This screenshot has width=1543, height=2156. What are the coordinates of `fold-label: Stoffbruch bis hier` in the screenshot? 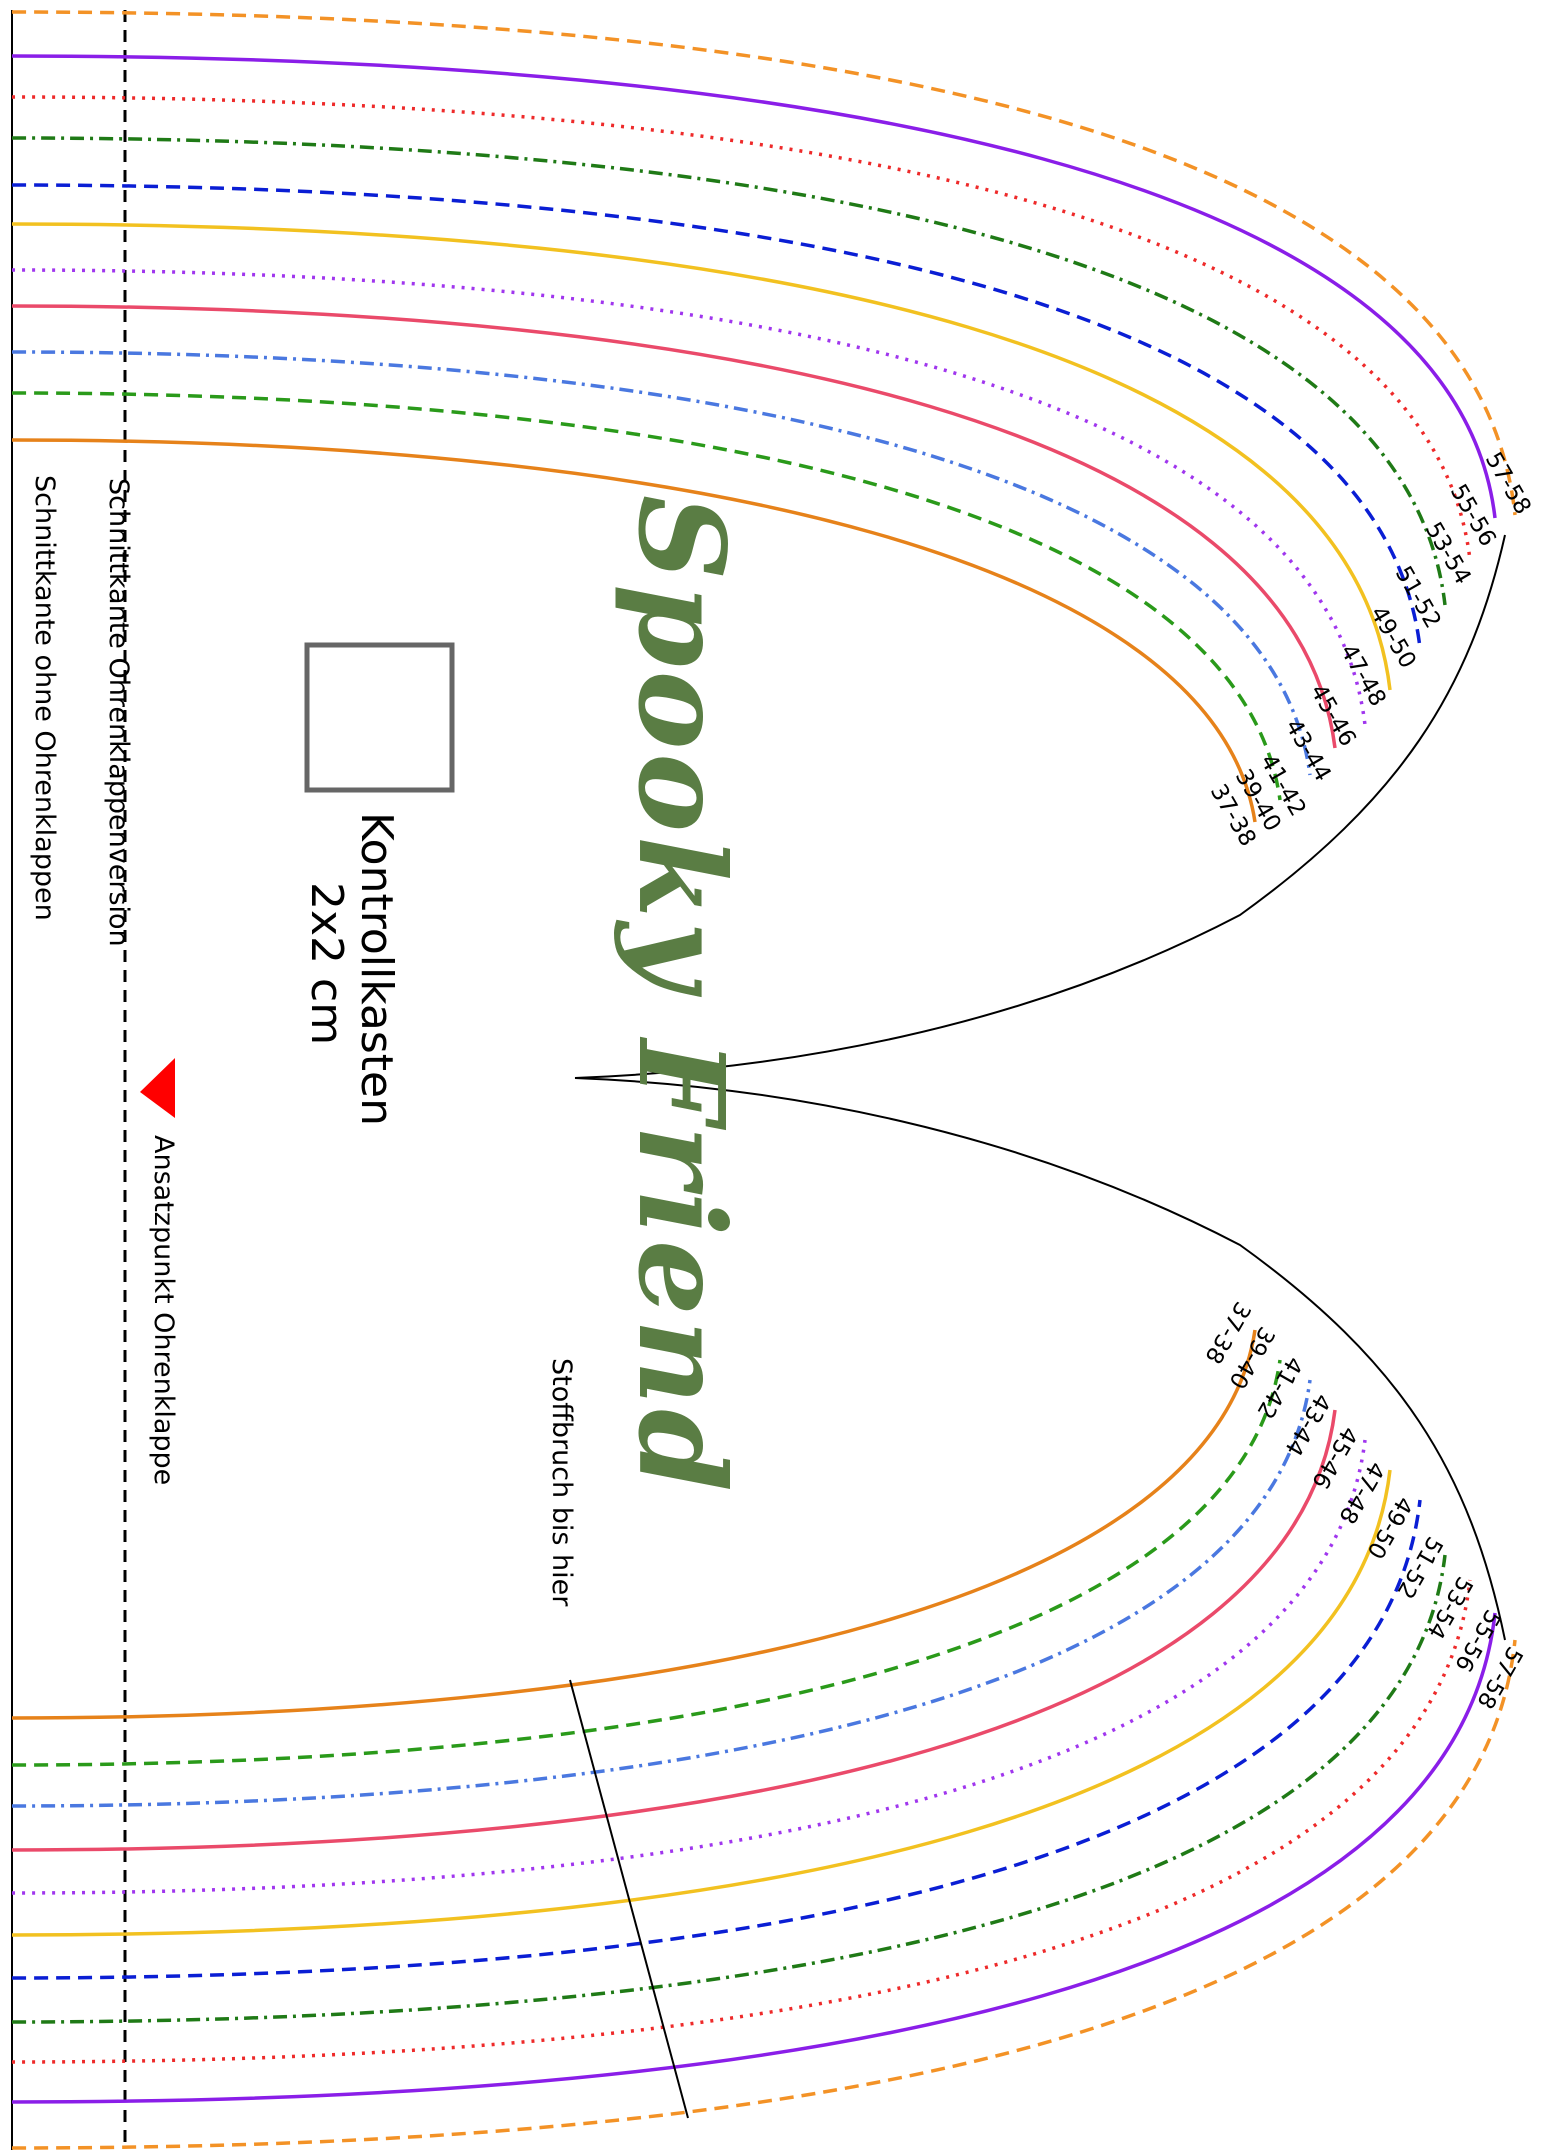 It's located at (561, 1482).